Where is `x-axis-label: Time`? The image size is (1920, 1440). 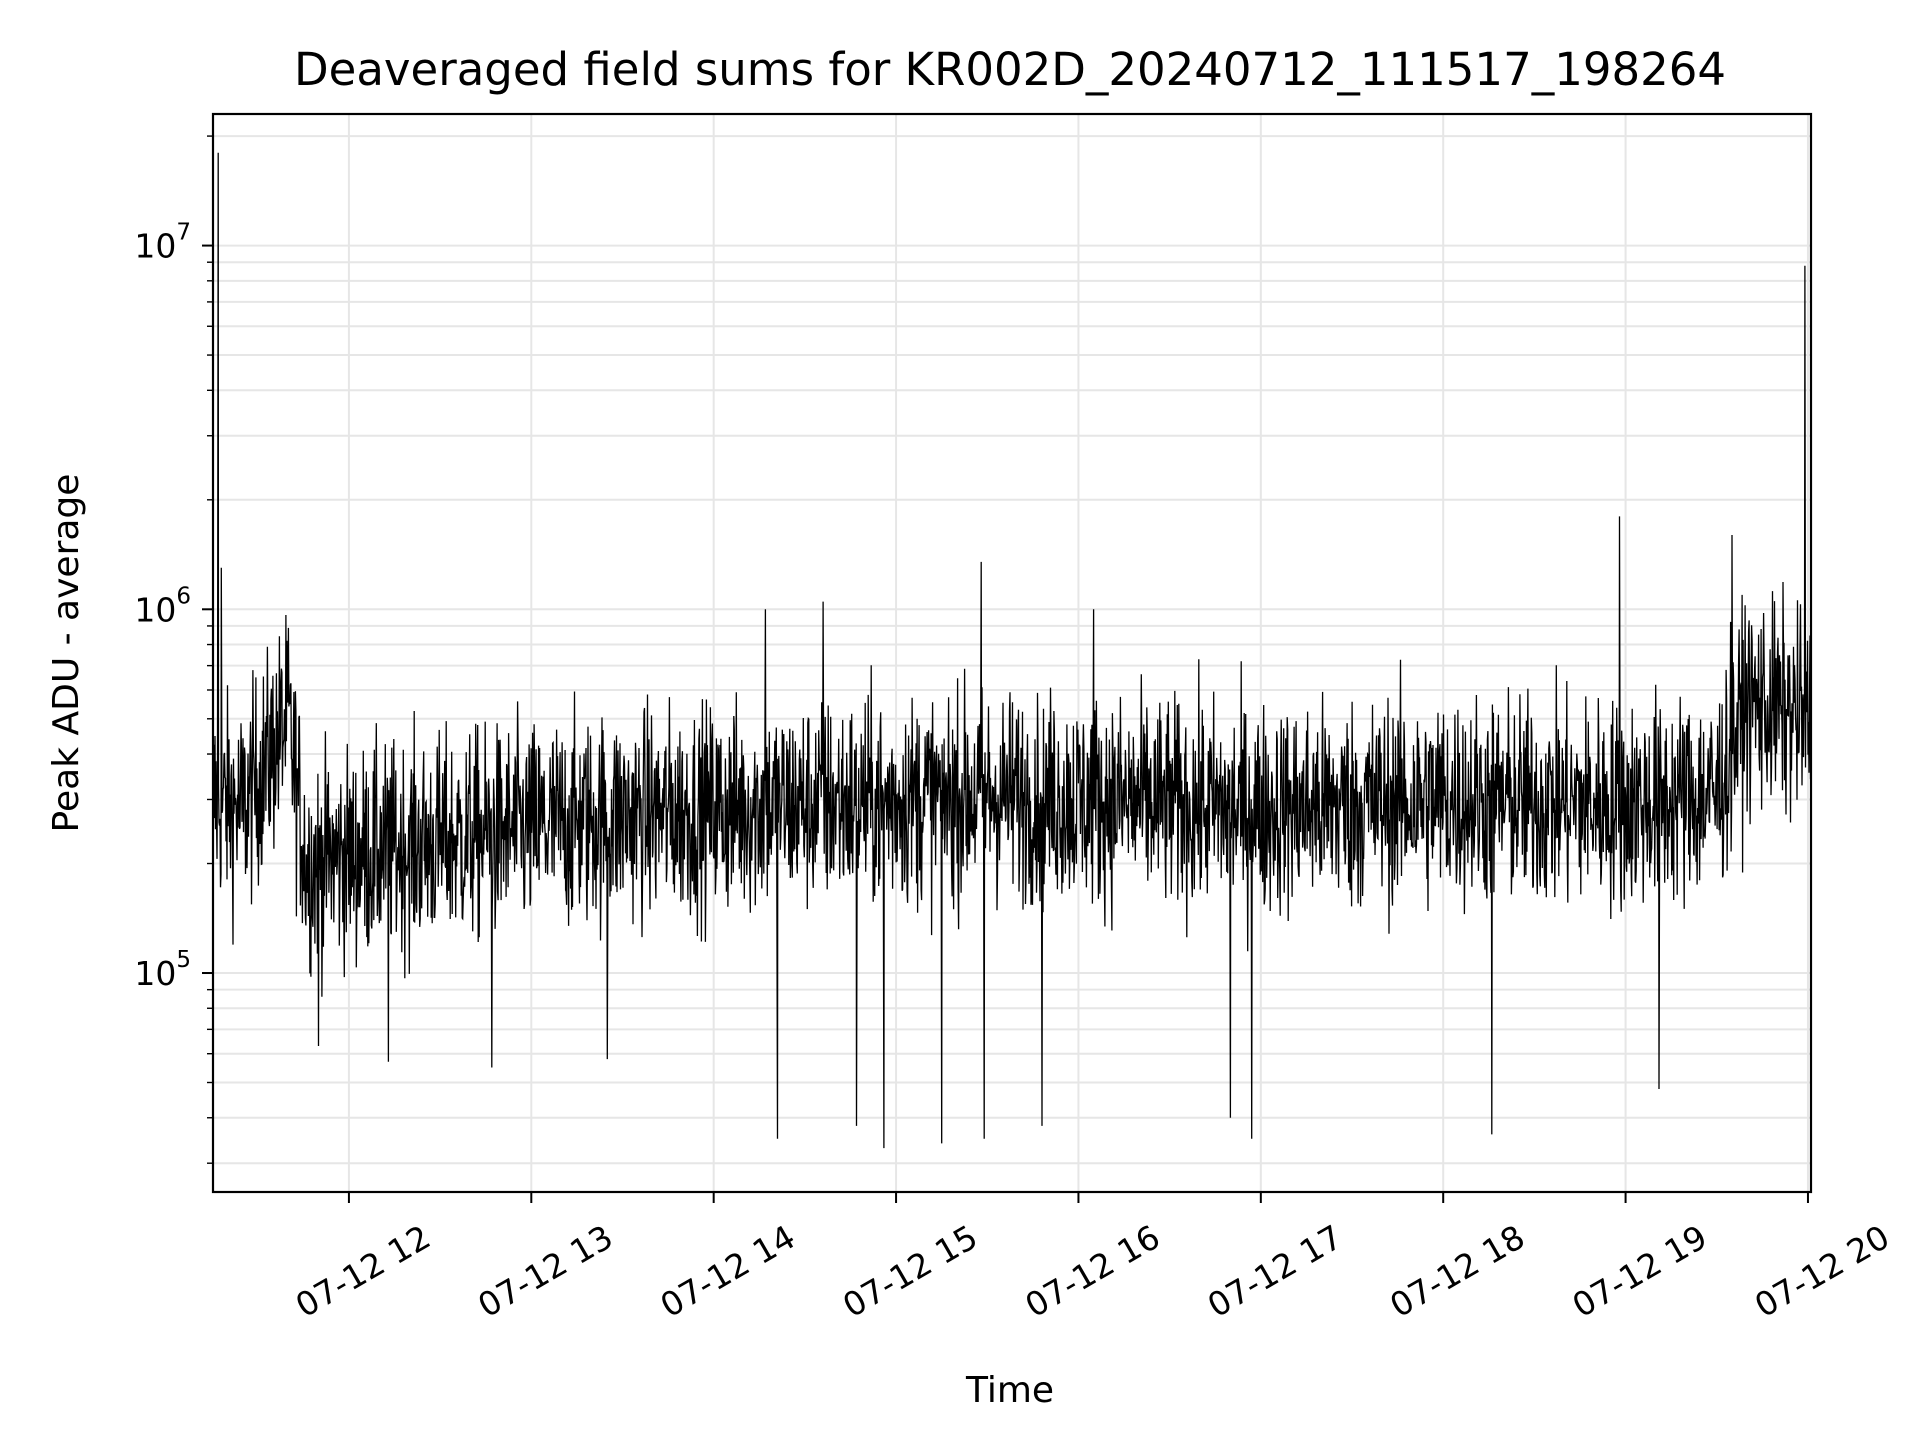 x-axis-label: Time is located at coordinates (1009, 1390).